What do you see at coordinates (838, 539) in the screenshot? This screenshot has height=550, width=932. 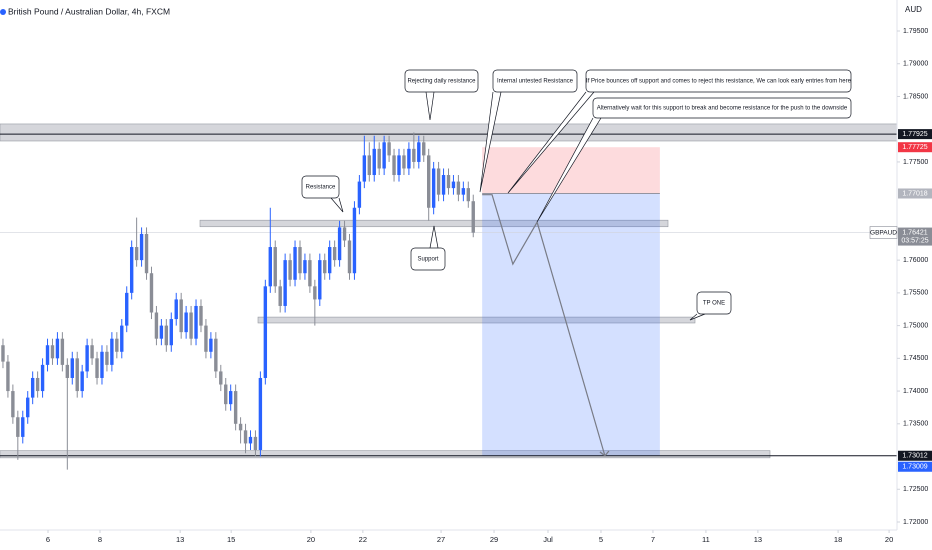 I see `x-tick-label: 18` at bounding box center [838, 539].